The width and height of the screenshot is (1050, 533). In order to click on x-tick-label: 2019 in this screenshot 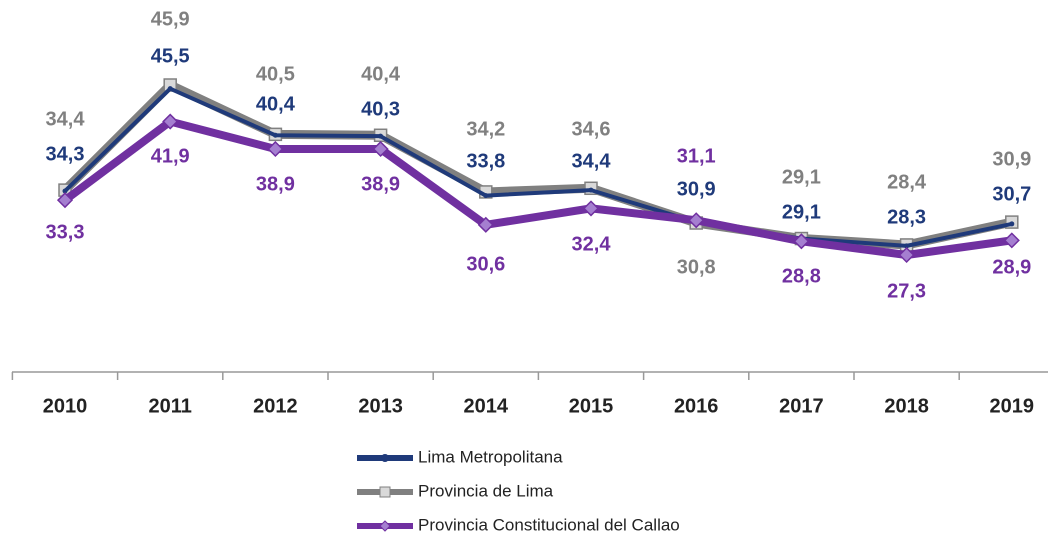, I will do `click(1012, 406)`.